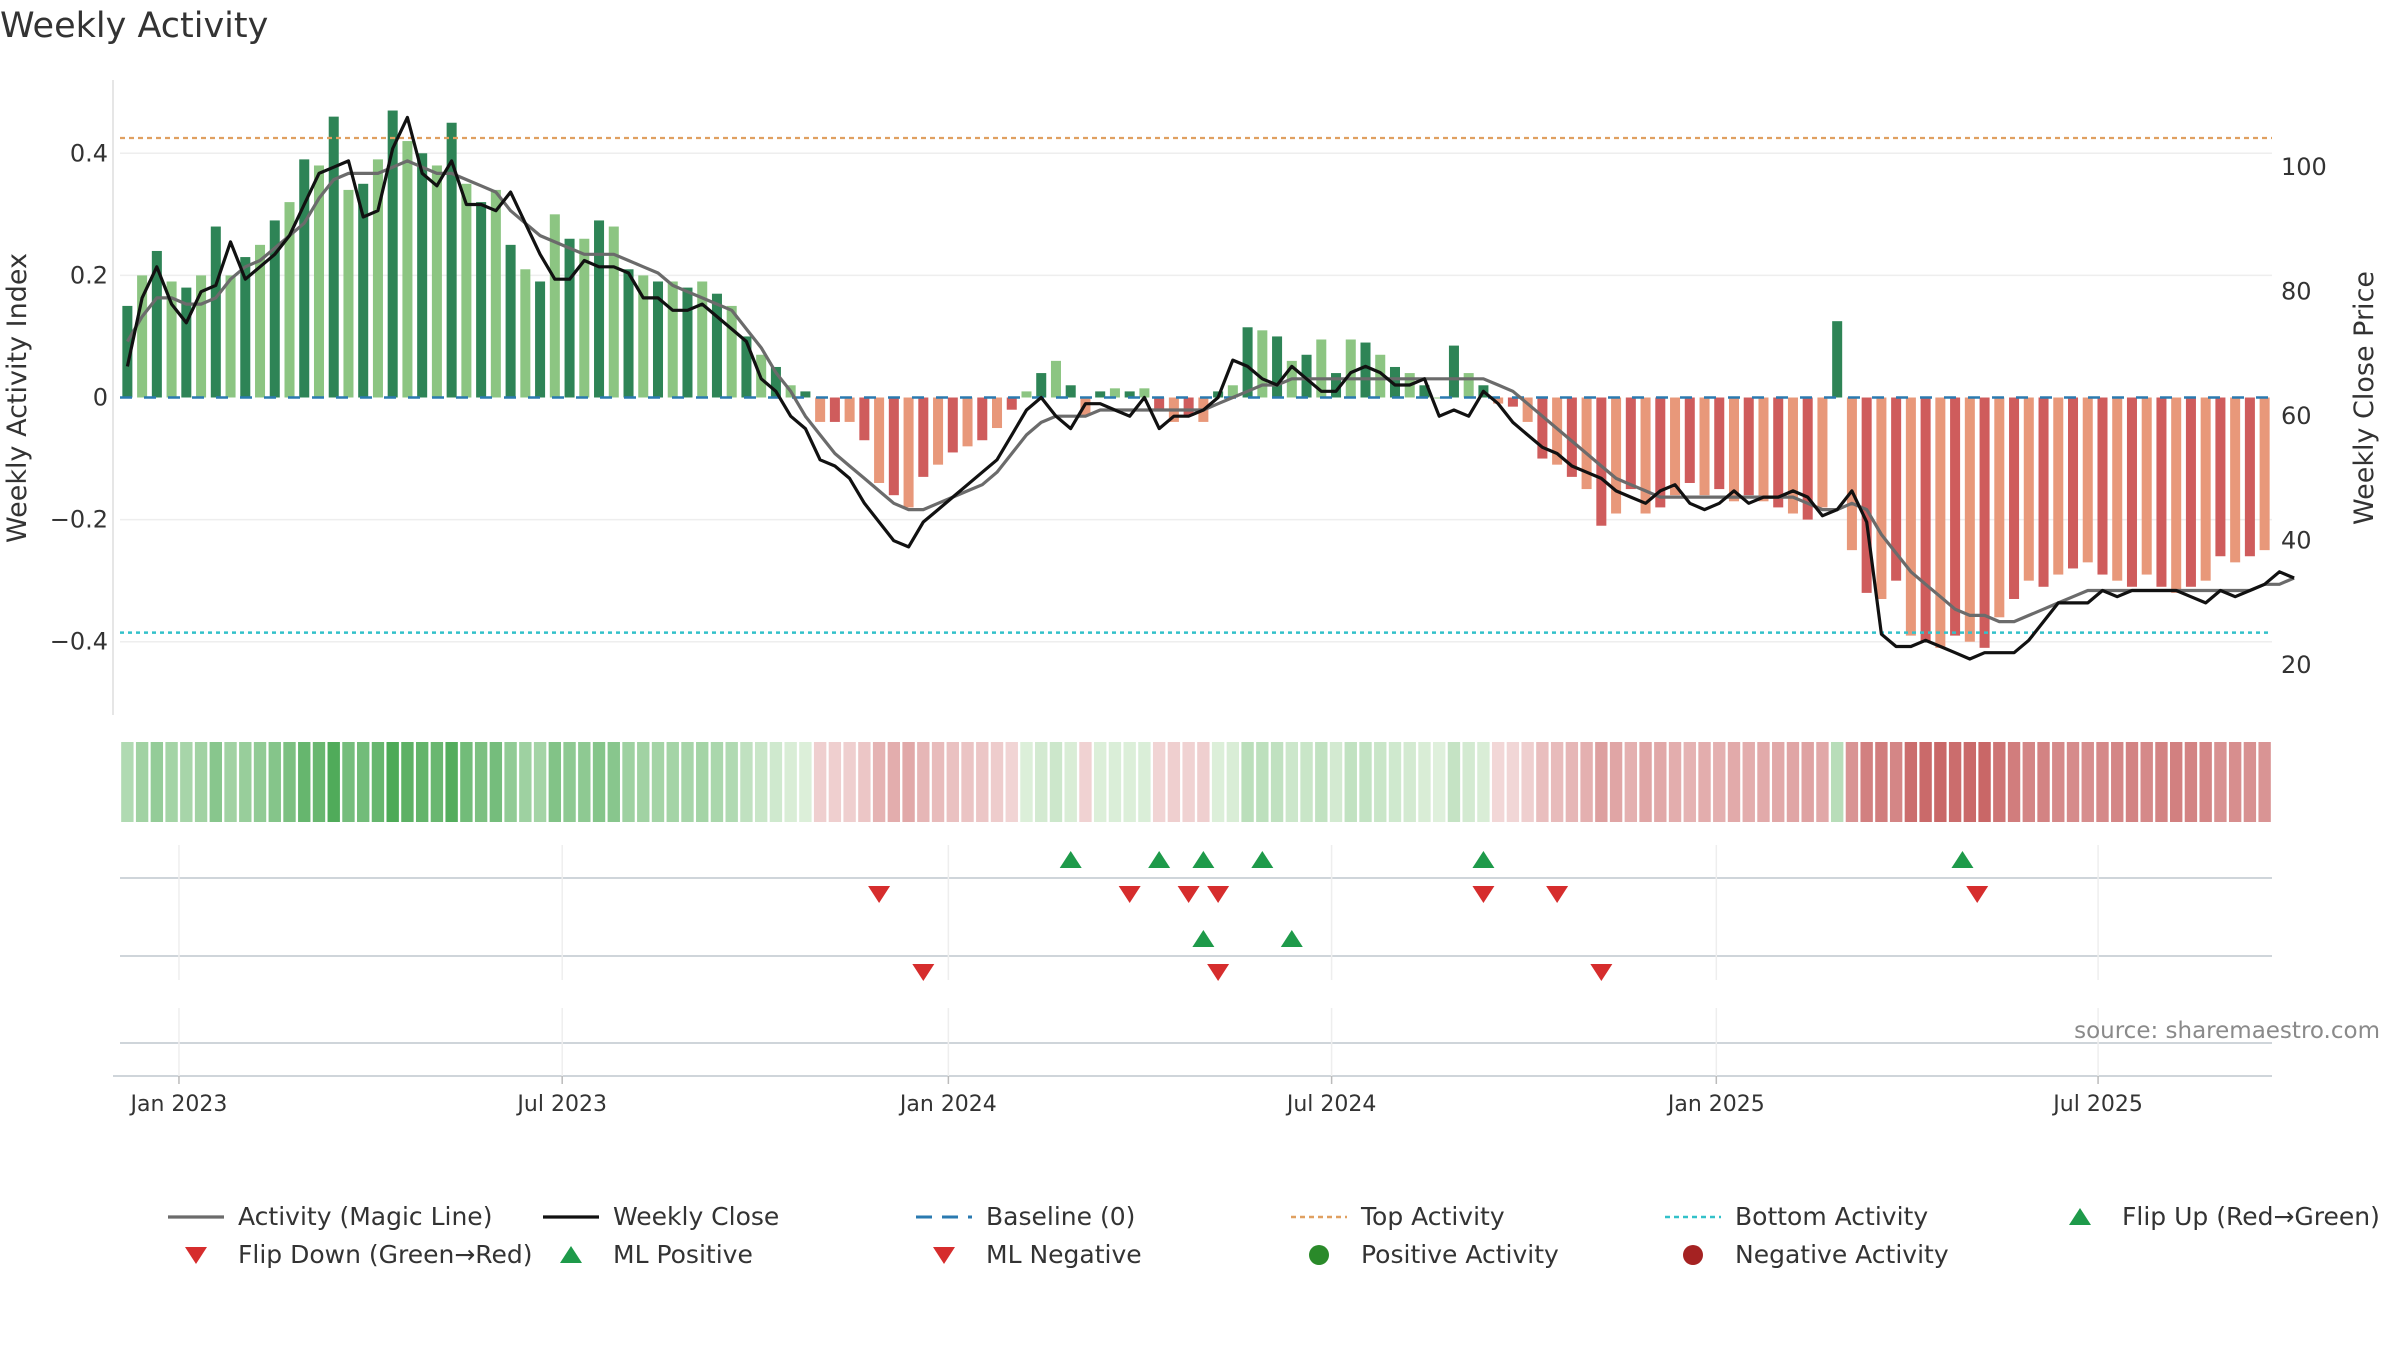 Image resolution: width=2400 pixels, height=1354 pixels. What do you see at coordinates (2251, 1216) in the screenshot?
I see `legend-label: Flip Up (Red→Green)` at bounding box center [2251, 1216].